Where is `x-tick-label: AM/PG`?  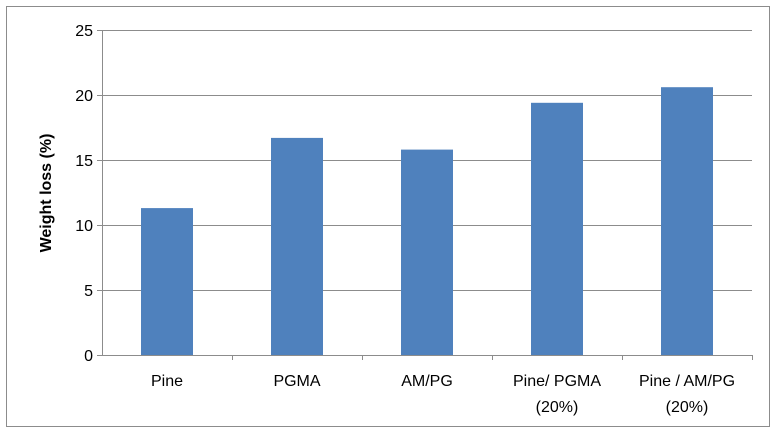 x-tick-label: AM/PG is located at coordinates (427, 381).